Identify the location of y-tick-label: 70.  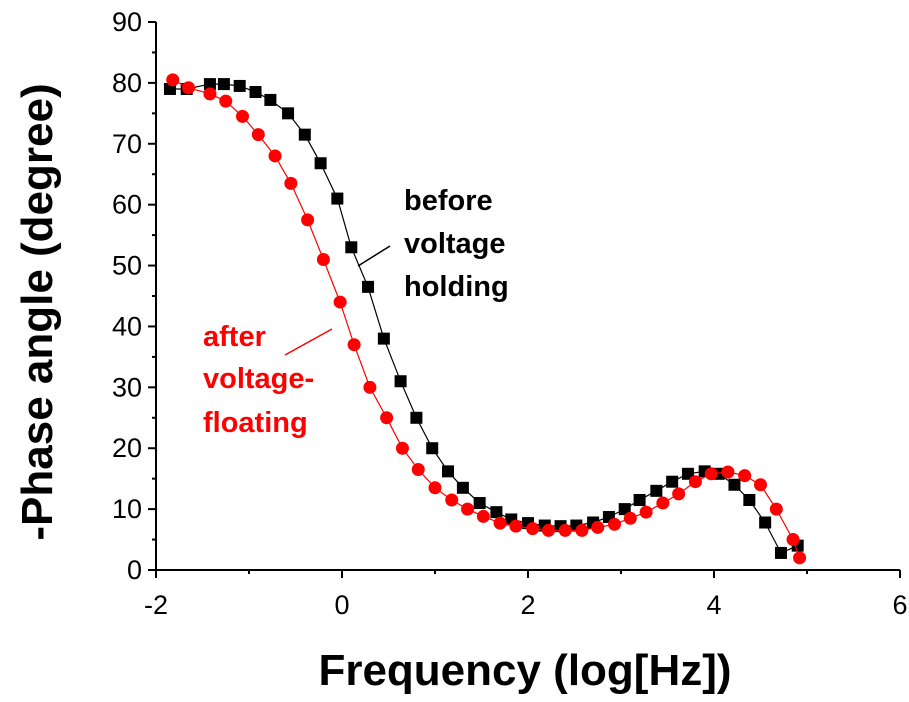
(127, 144).